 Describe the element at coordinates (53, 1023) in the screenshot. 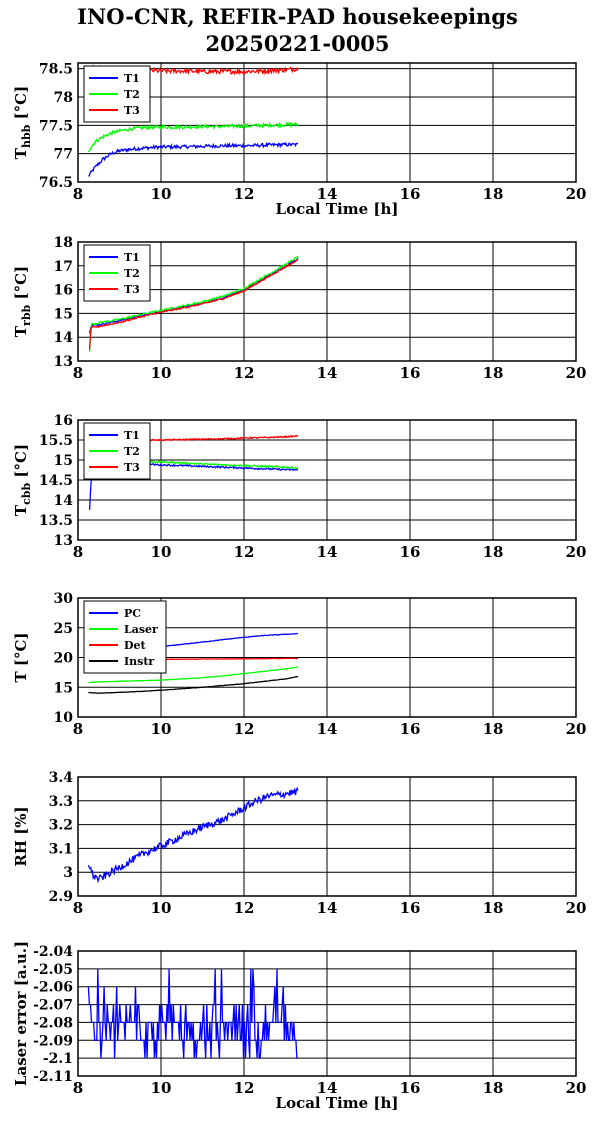

I see `y-tick-label: -2.08` at that location.